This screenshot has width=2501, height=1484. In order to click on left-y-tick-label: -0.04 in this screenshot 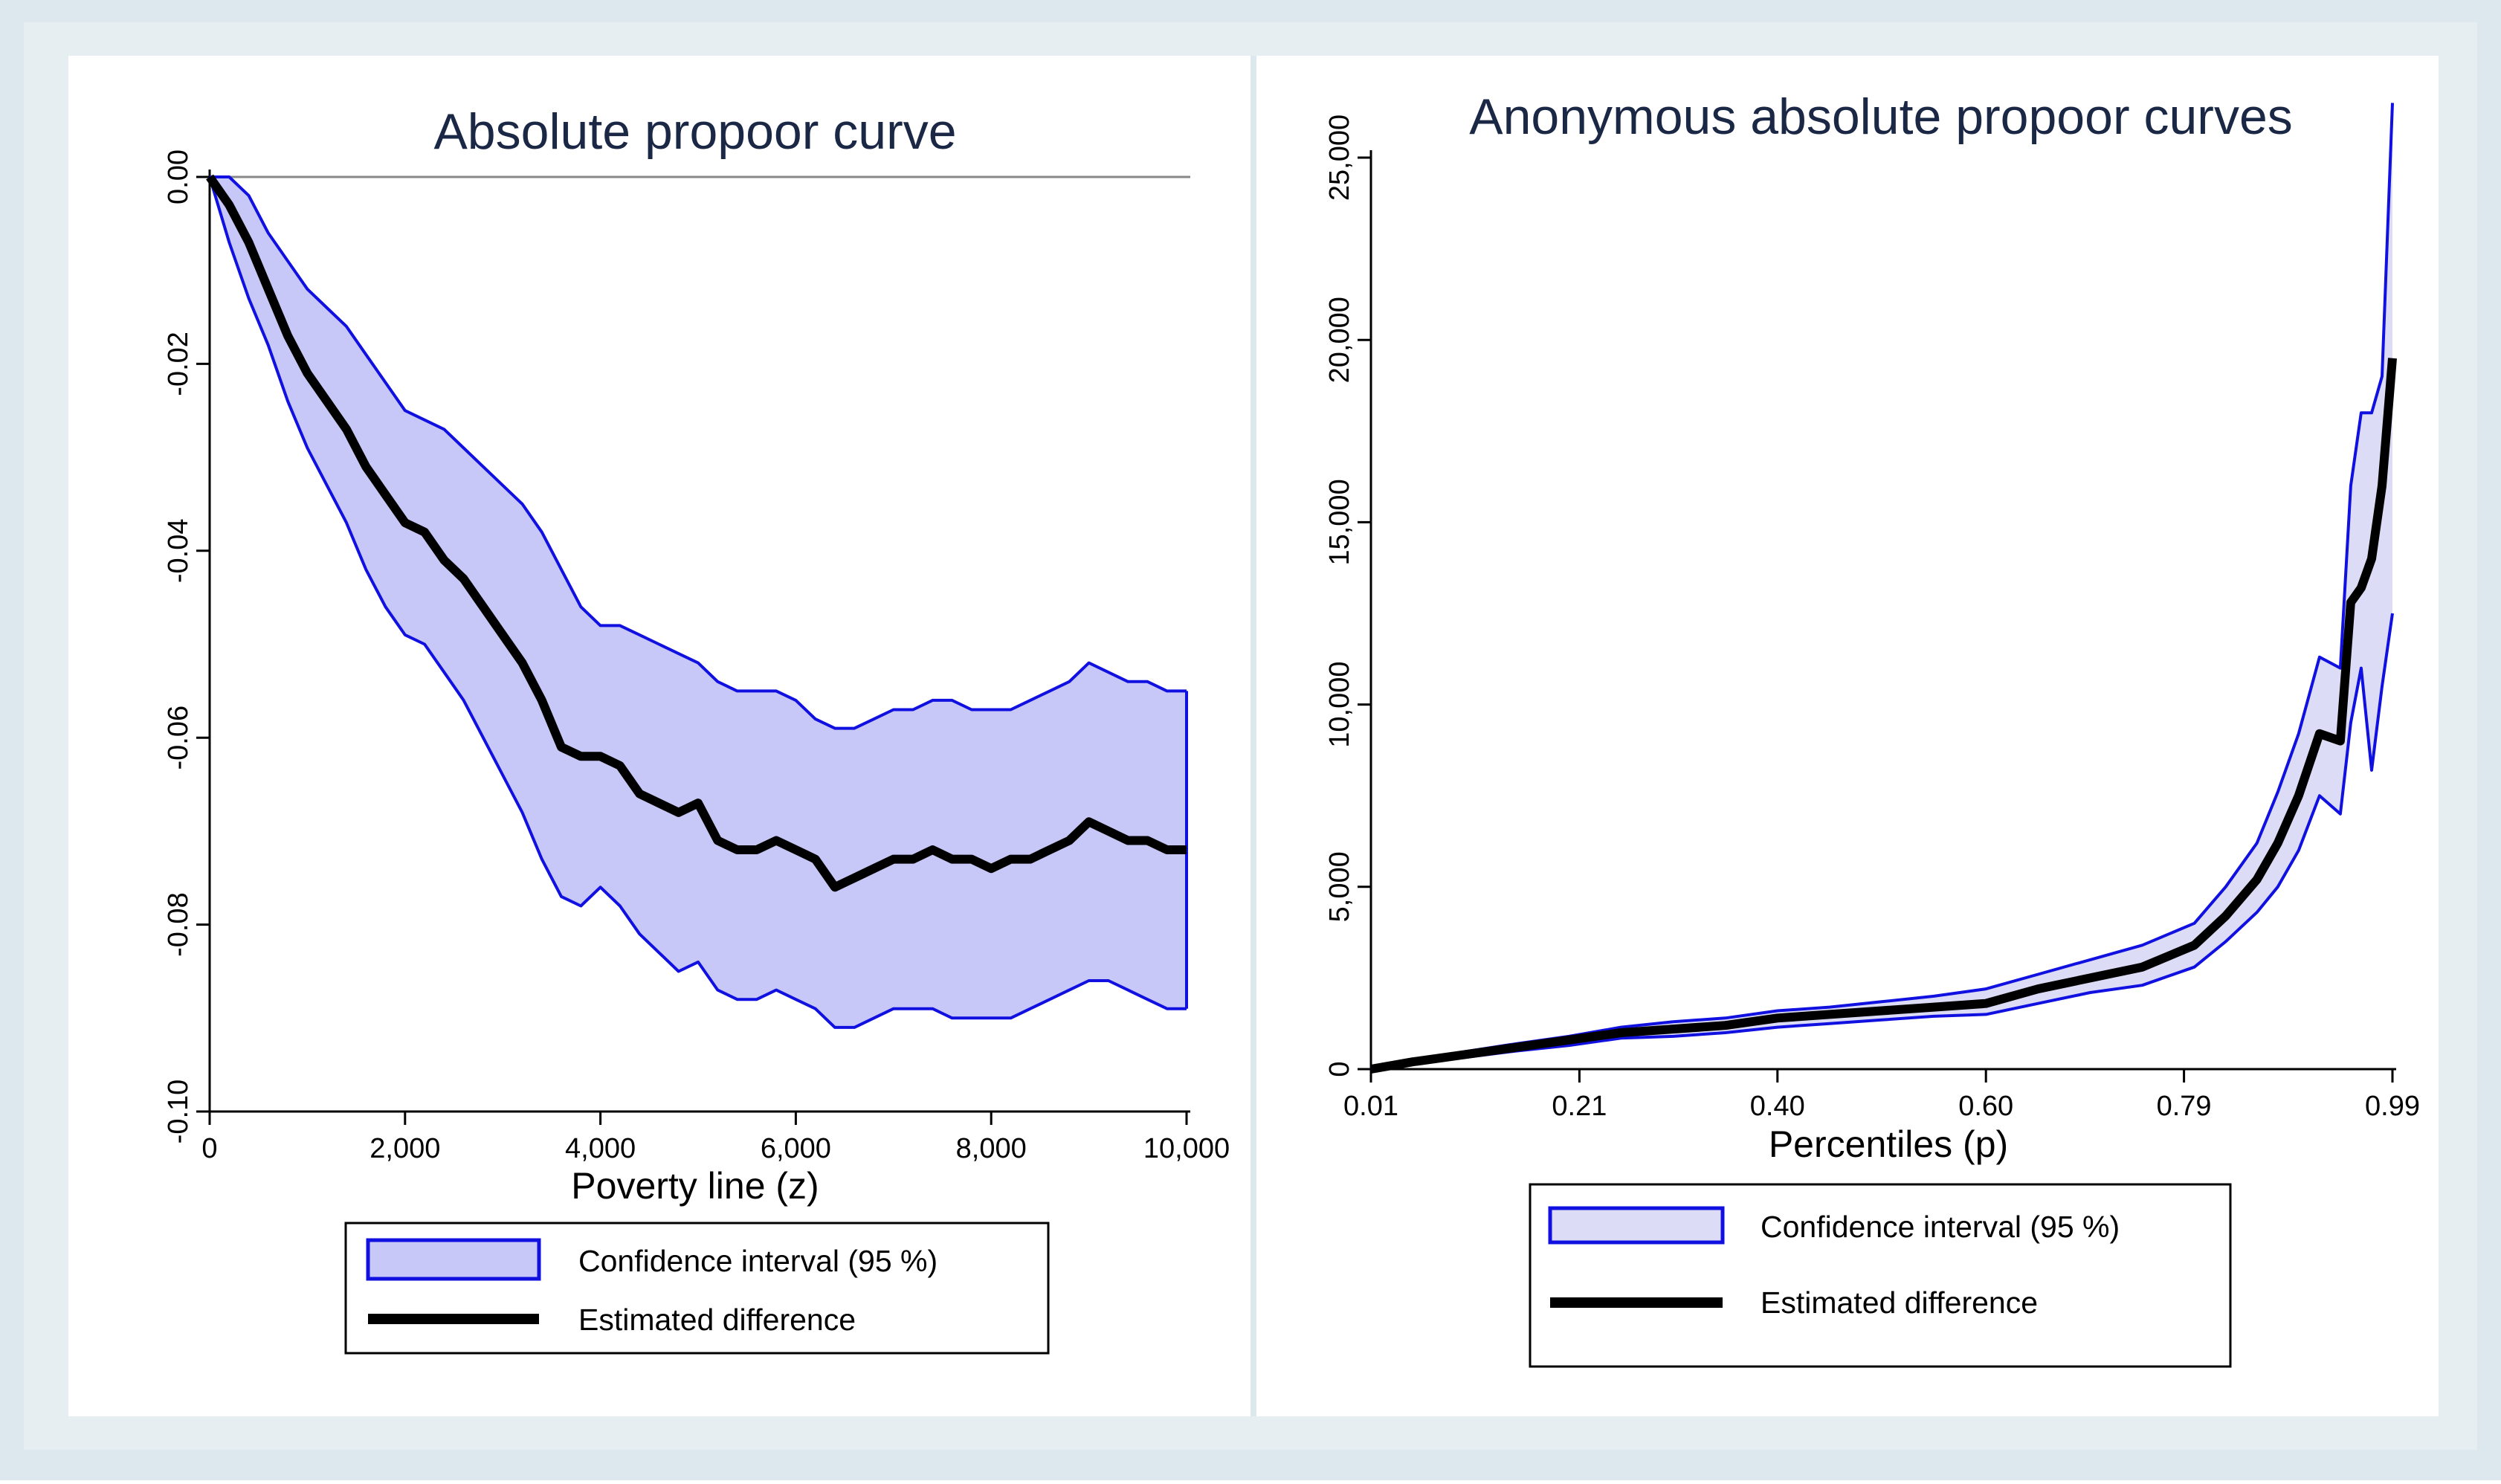, I will do `click(178, 550)`.